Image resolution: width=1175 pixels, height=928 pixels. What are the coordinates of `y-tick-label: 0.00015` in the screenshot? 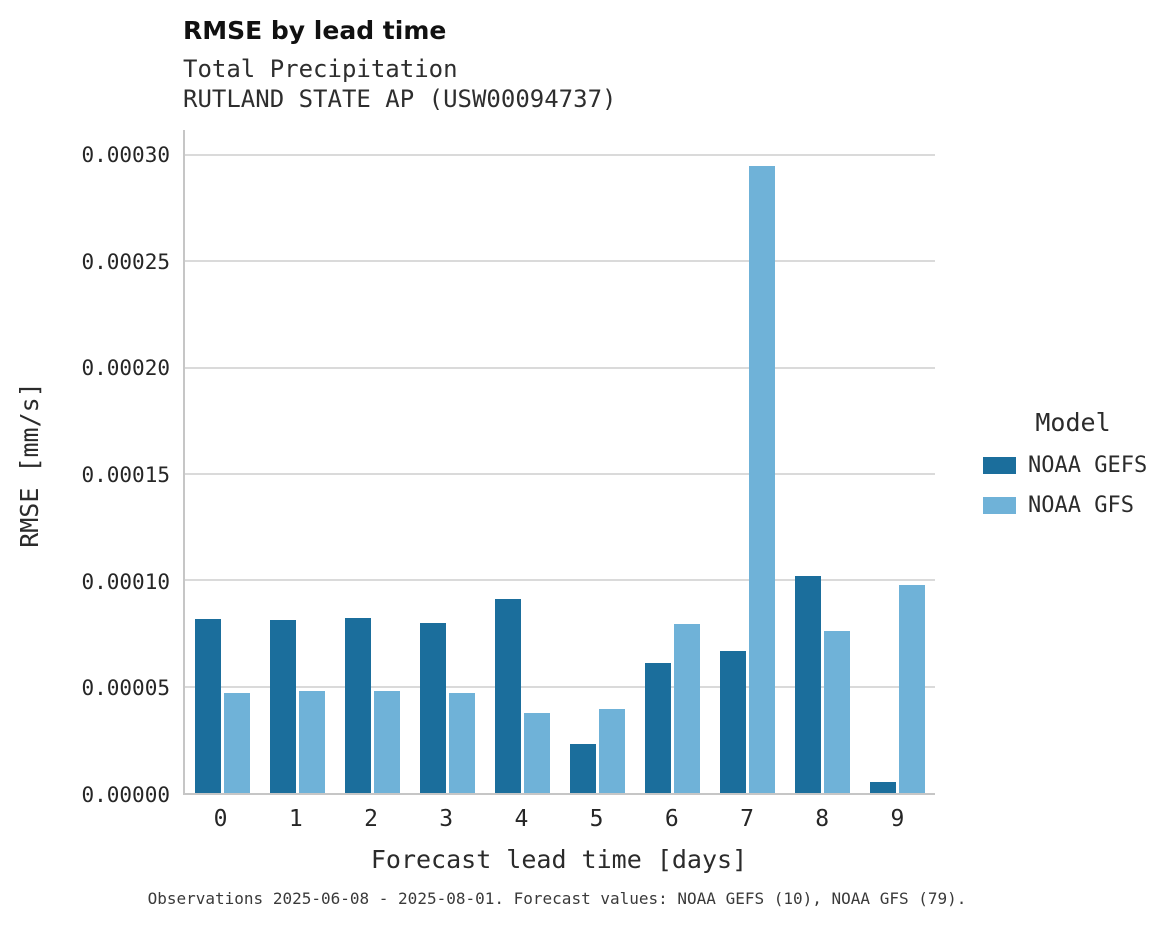 It's located at (125, 475).